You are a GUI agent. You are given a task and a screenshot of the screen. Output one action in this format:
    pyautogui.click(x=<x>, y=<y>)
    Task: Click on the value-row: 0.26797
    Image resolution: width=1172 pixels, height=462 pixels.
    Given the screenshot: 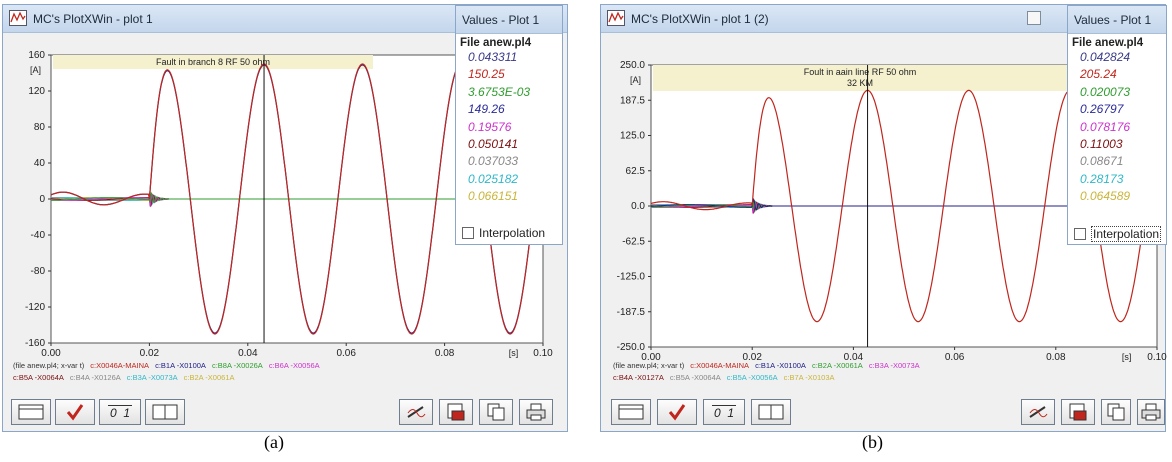 What is the action you would take?
    pyautogui.click(x=1102, y=109)
    